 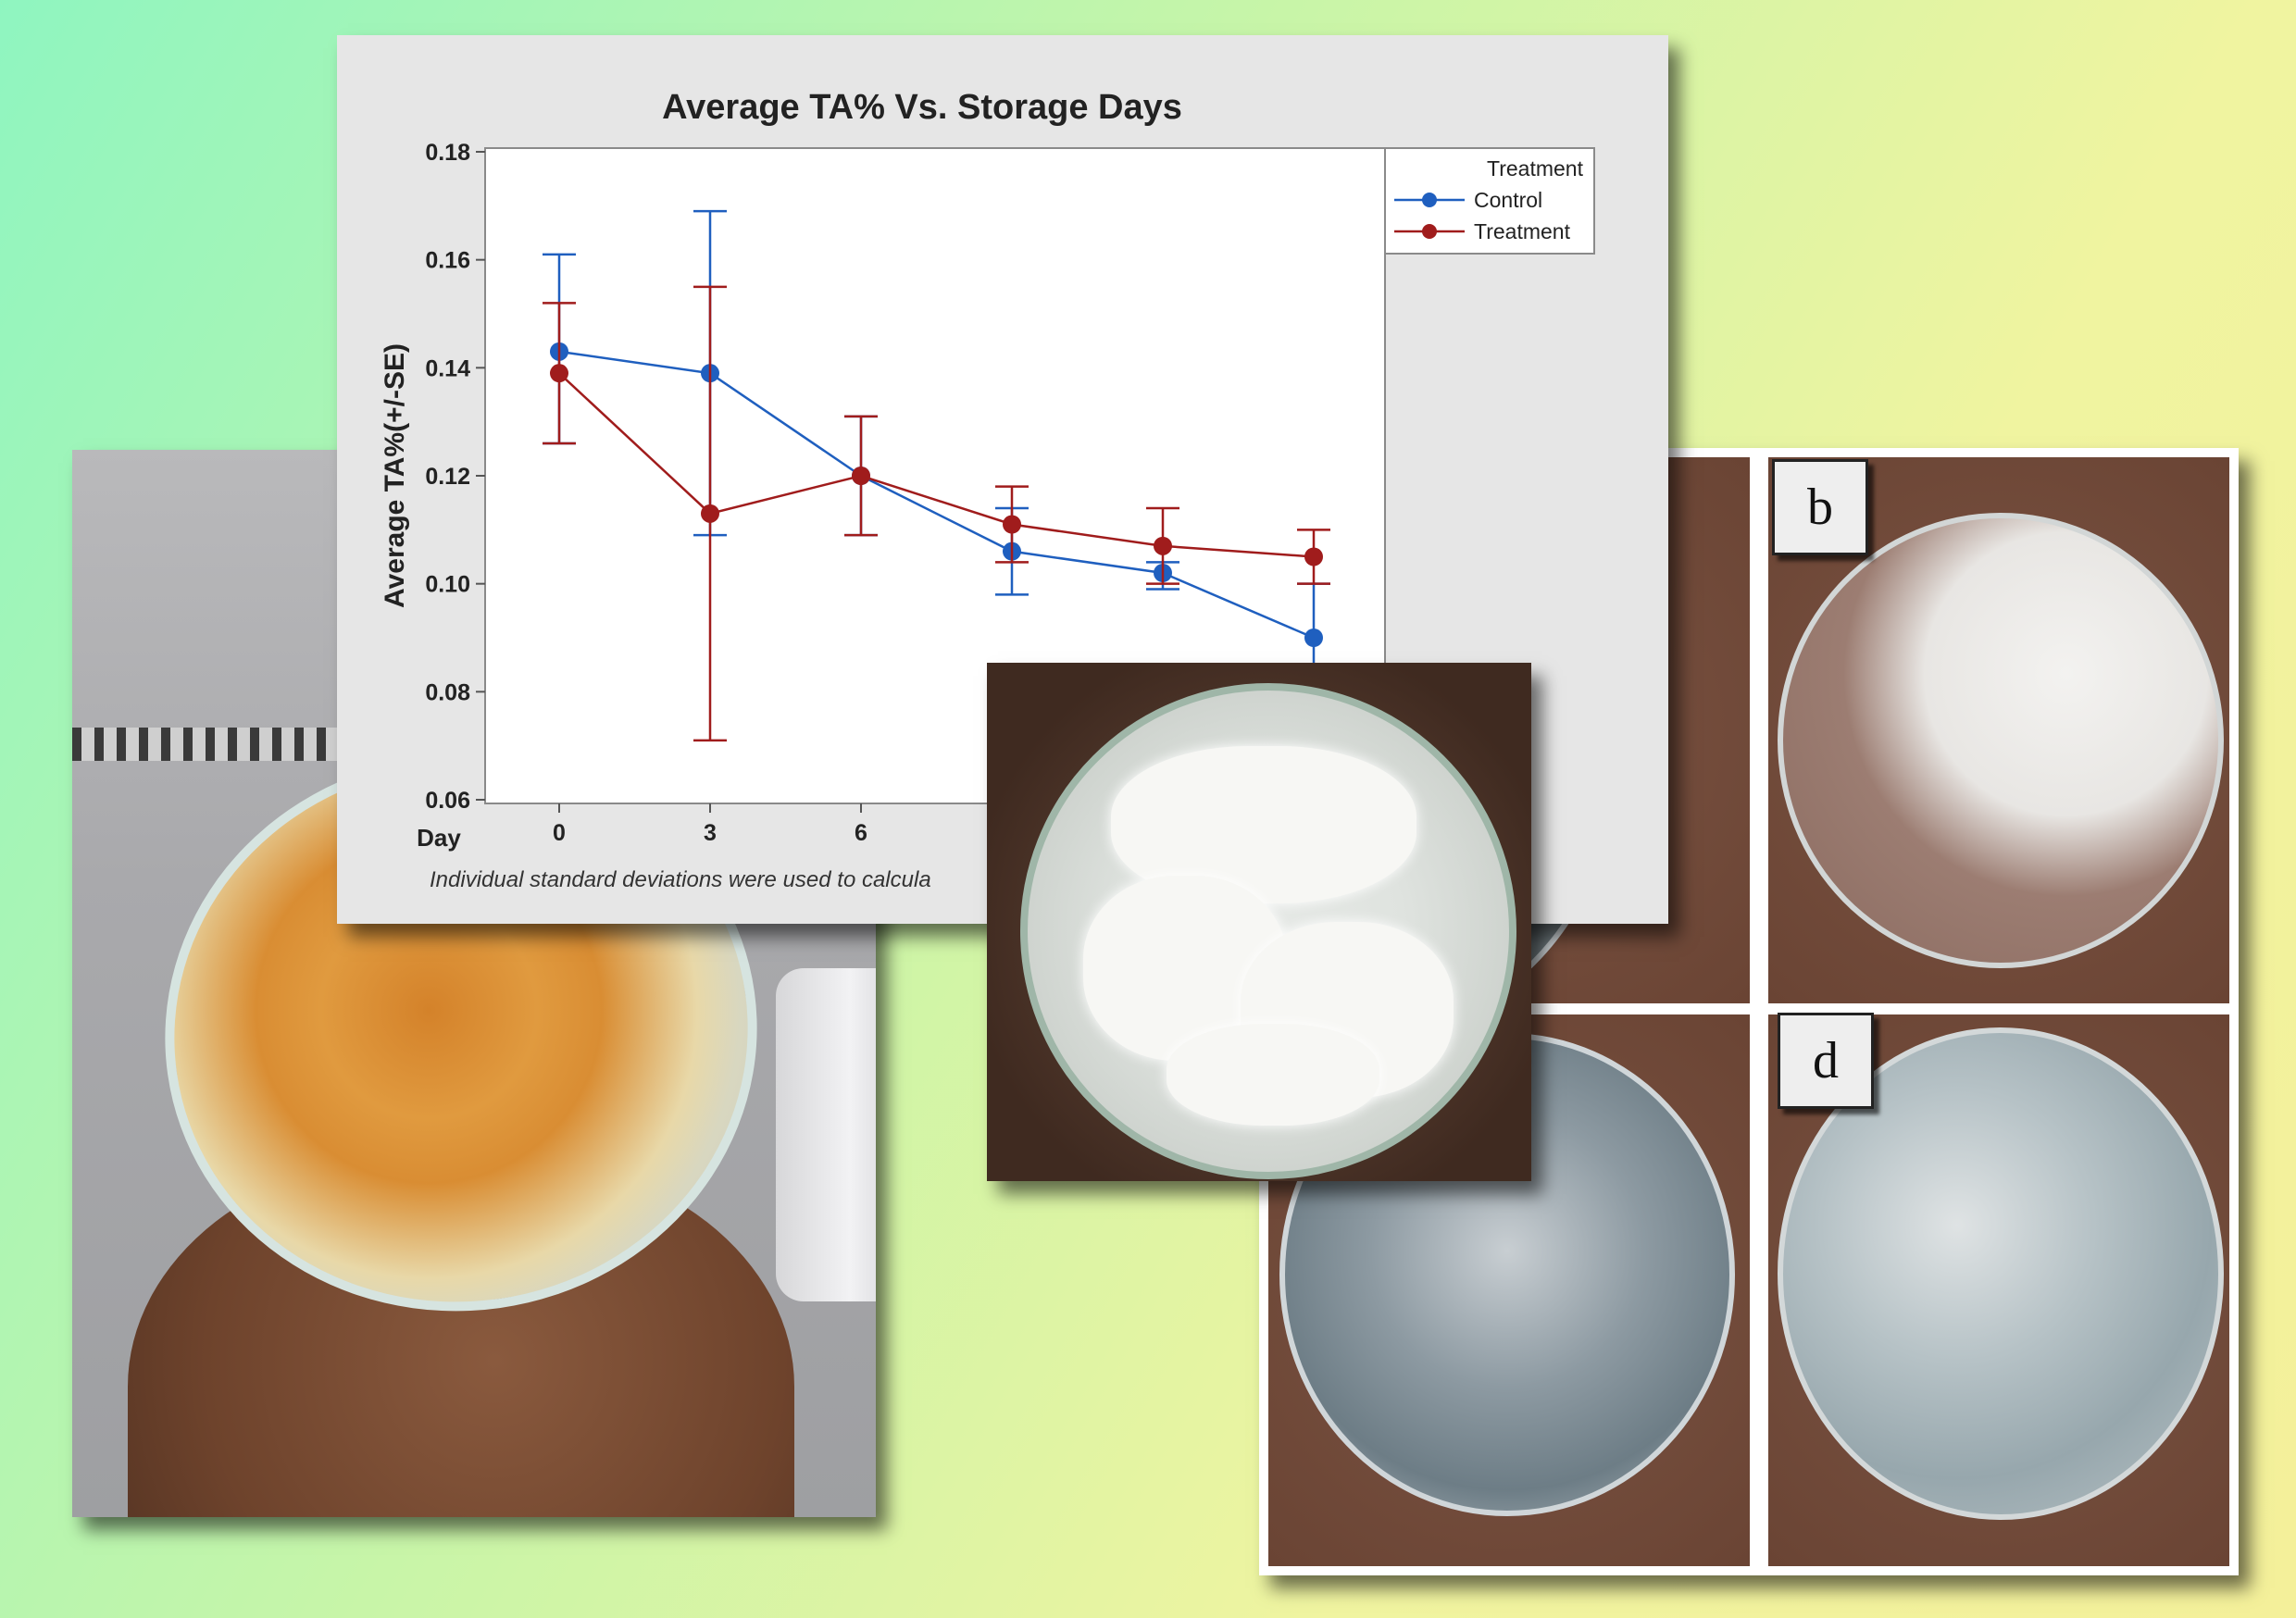 What do you see at coordinates (710, 833) in the screenshot?
I see `x-tick-label: 3` at bounding box center [710, 833].